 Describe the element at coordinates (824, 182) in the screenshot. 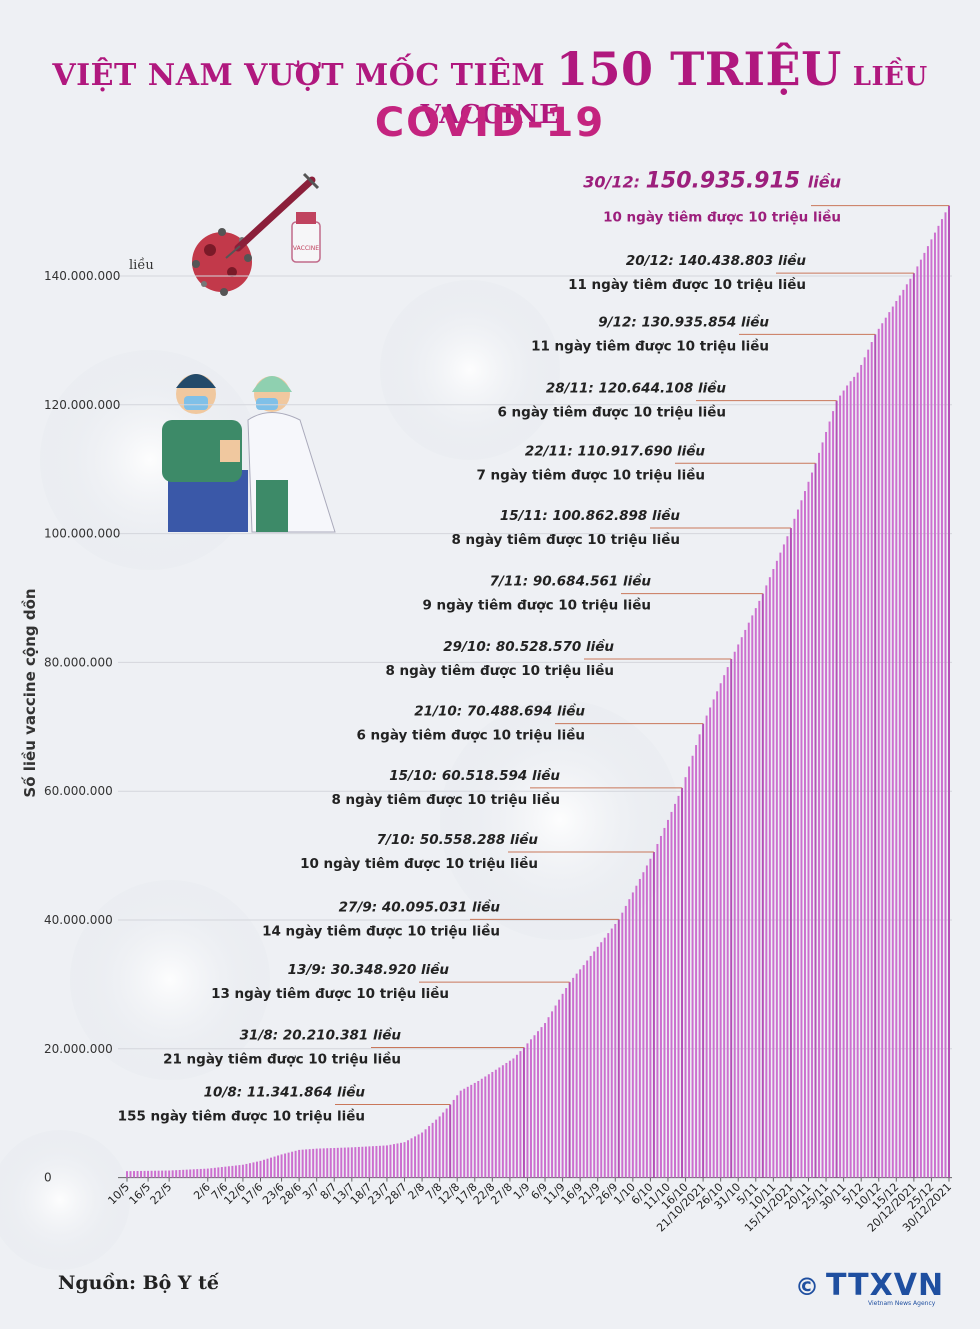

I see `milestone-unit: liều` at that location.